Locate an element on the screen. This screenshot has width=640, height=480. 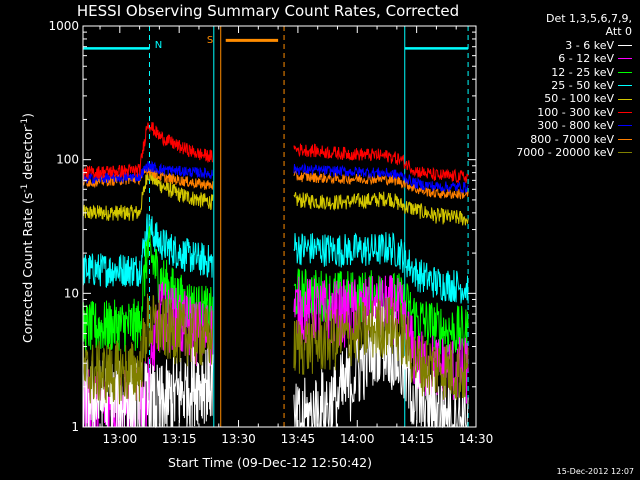
legend-entry: 7000 - 20000 keV is located at coordinates (557, 152).